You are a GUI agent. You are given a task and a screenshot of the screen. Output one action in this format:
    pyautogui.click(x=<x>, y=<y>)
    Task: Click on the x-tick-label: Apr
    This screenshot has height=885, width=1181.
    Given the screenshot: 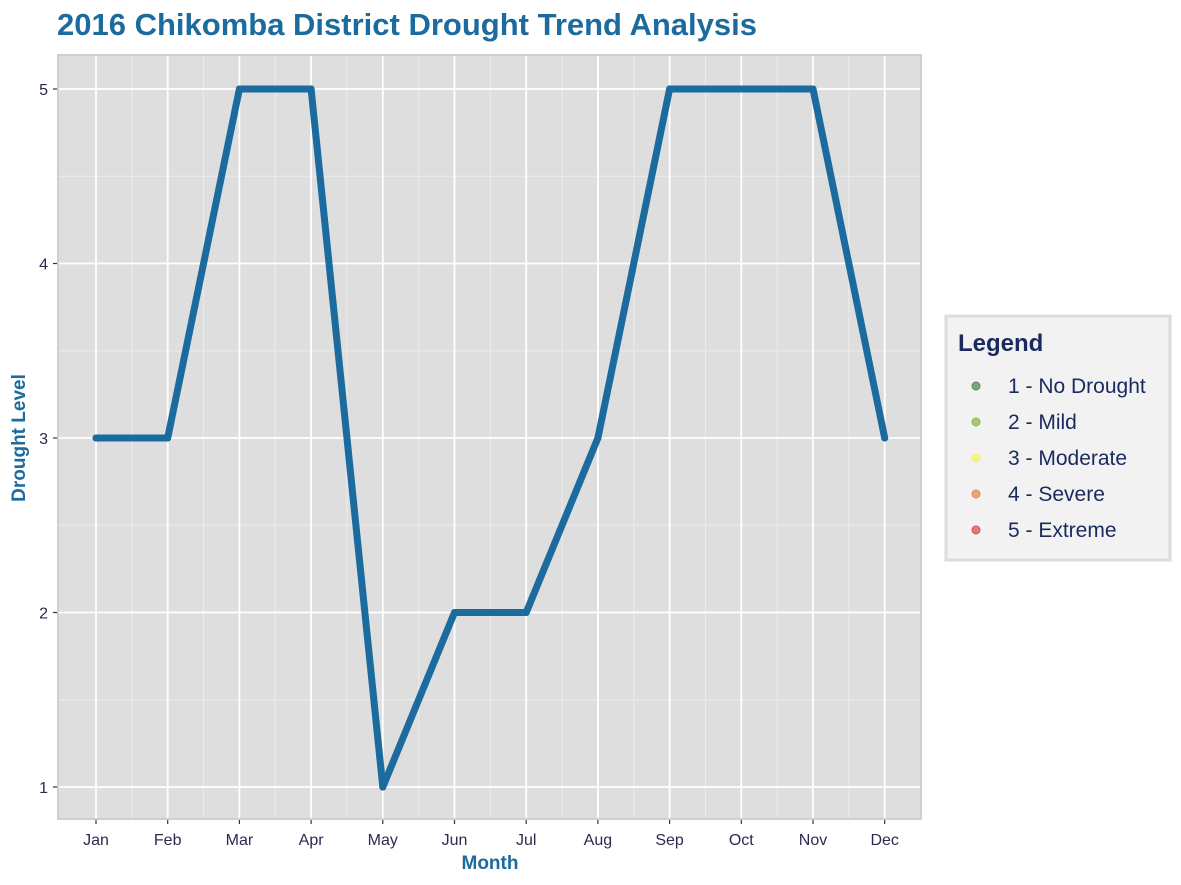 What is the action you would take?
    pyautogui.click(x=312, y=840)
    